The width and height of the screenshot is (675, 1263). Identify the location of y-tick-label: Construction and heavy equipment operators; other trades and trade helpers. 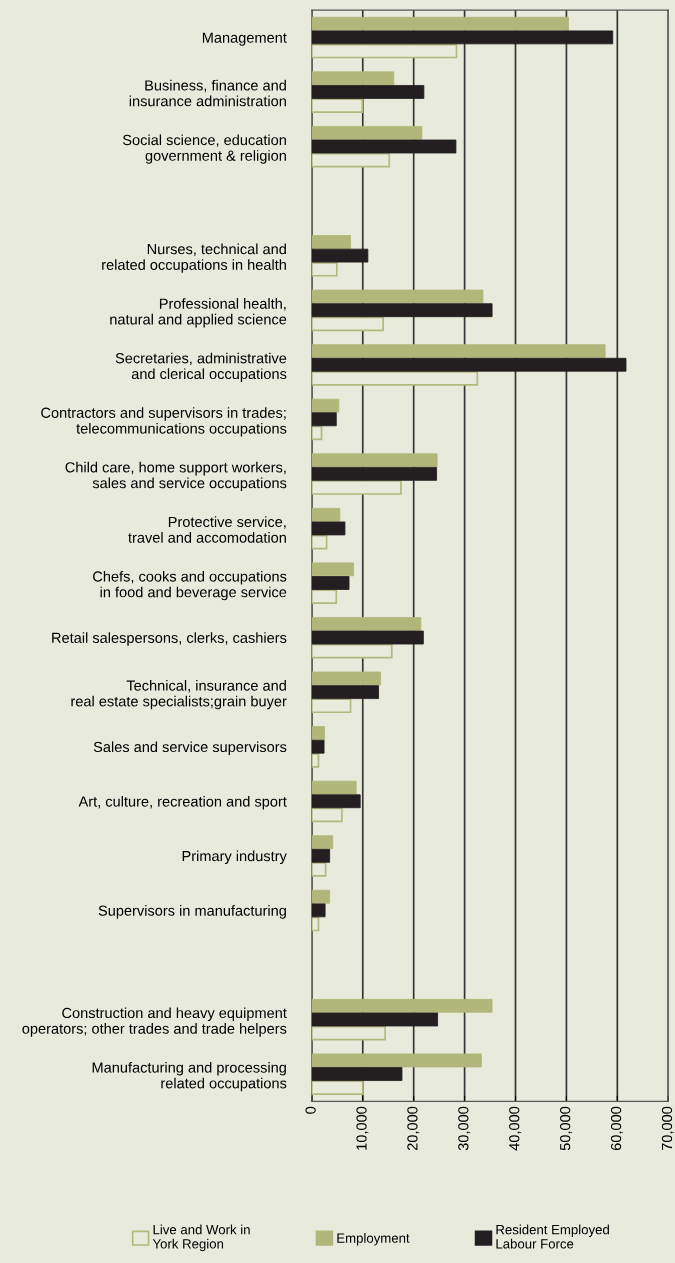
(154, 1022).